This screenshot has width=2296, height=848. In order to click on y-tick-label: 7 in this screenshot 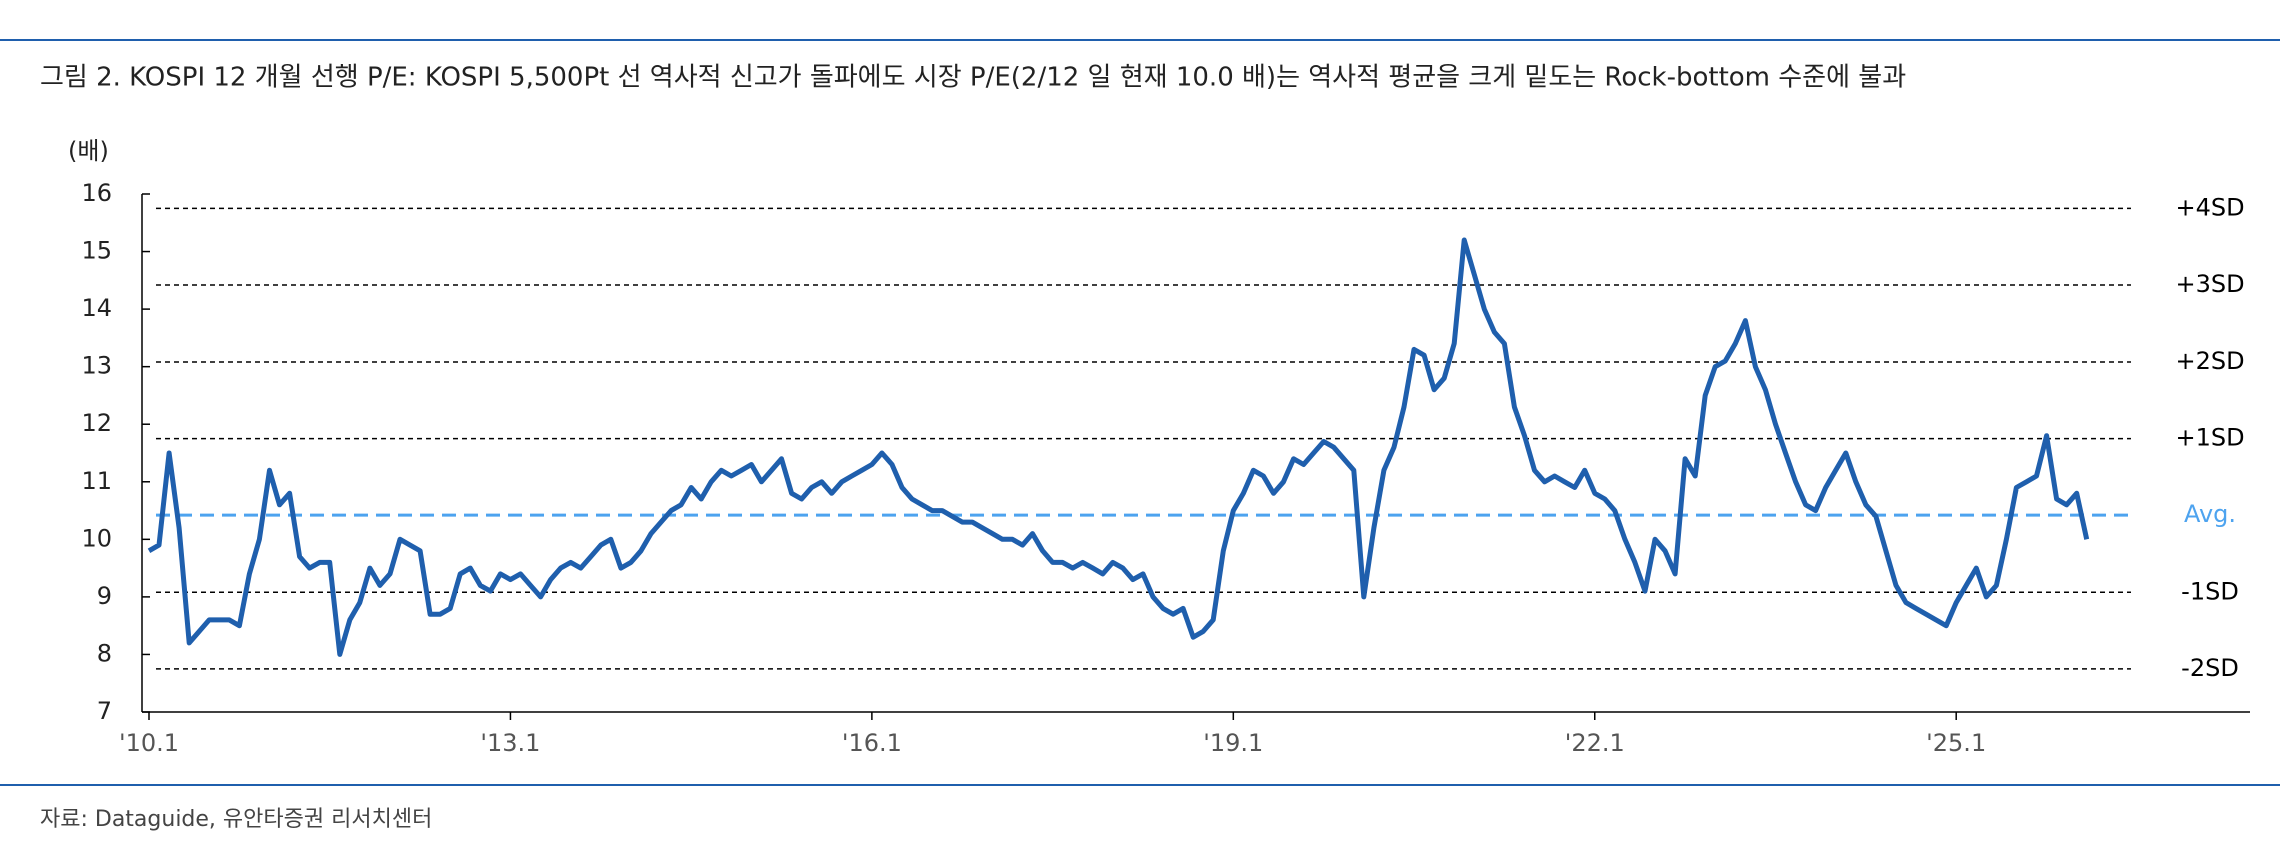, I will do `click(104, 711)`.